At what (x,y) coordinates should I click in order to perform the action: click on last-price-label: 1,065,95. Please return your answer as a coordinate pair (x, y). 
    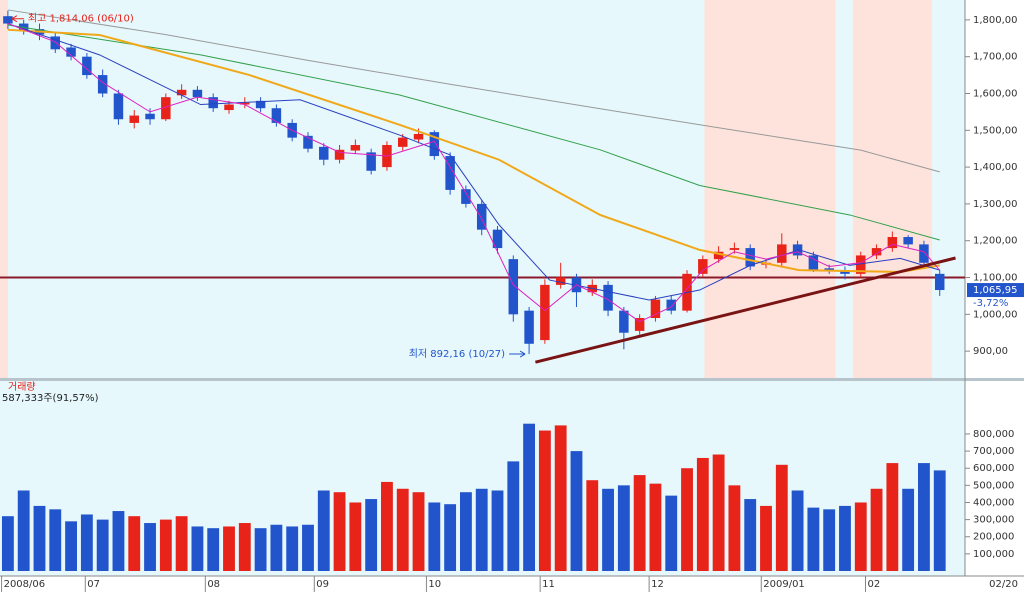
    Looking at the image, I should click on (995, 290).